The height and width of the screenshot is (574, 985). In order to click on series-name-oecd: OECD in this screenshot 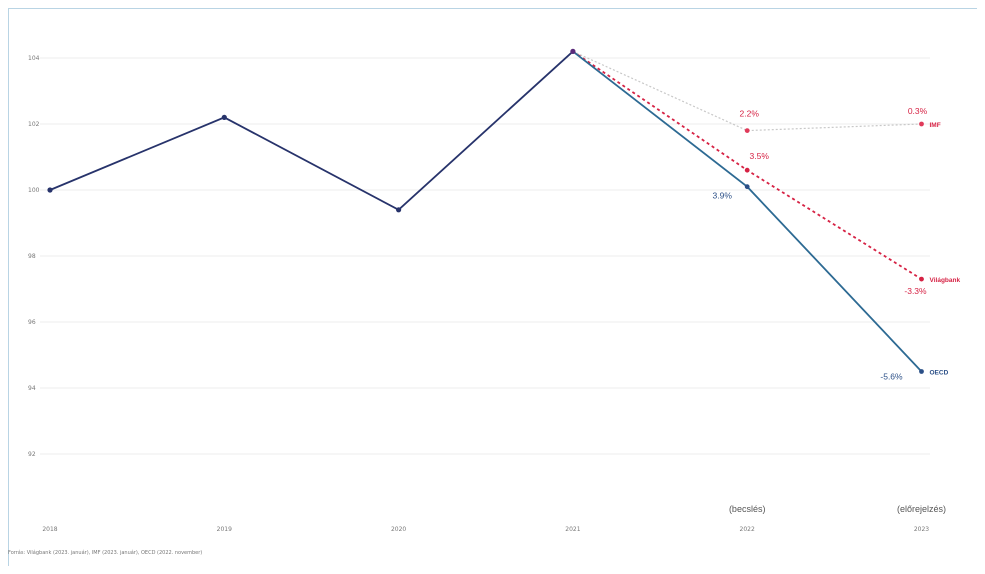, I will do `click(939, 373)`.